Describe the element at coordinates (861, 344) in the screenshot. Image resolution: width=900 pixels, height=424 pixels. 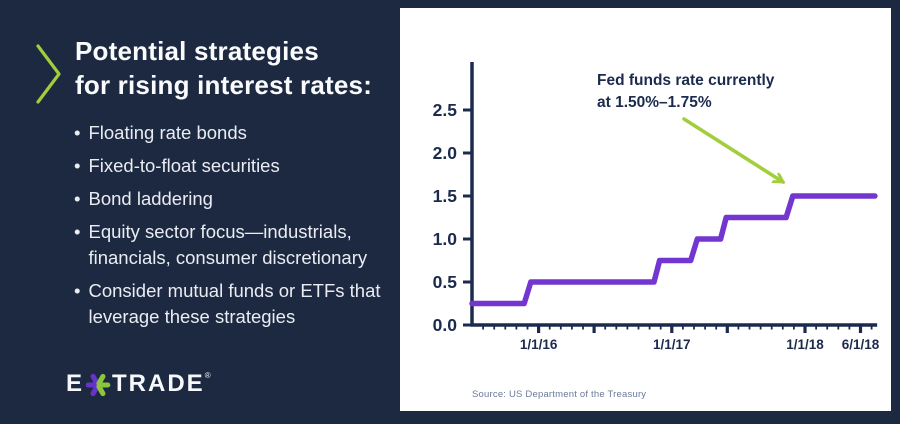
I see `x-tick-label: 6/1/18` at that location.